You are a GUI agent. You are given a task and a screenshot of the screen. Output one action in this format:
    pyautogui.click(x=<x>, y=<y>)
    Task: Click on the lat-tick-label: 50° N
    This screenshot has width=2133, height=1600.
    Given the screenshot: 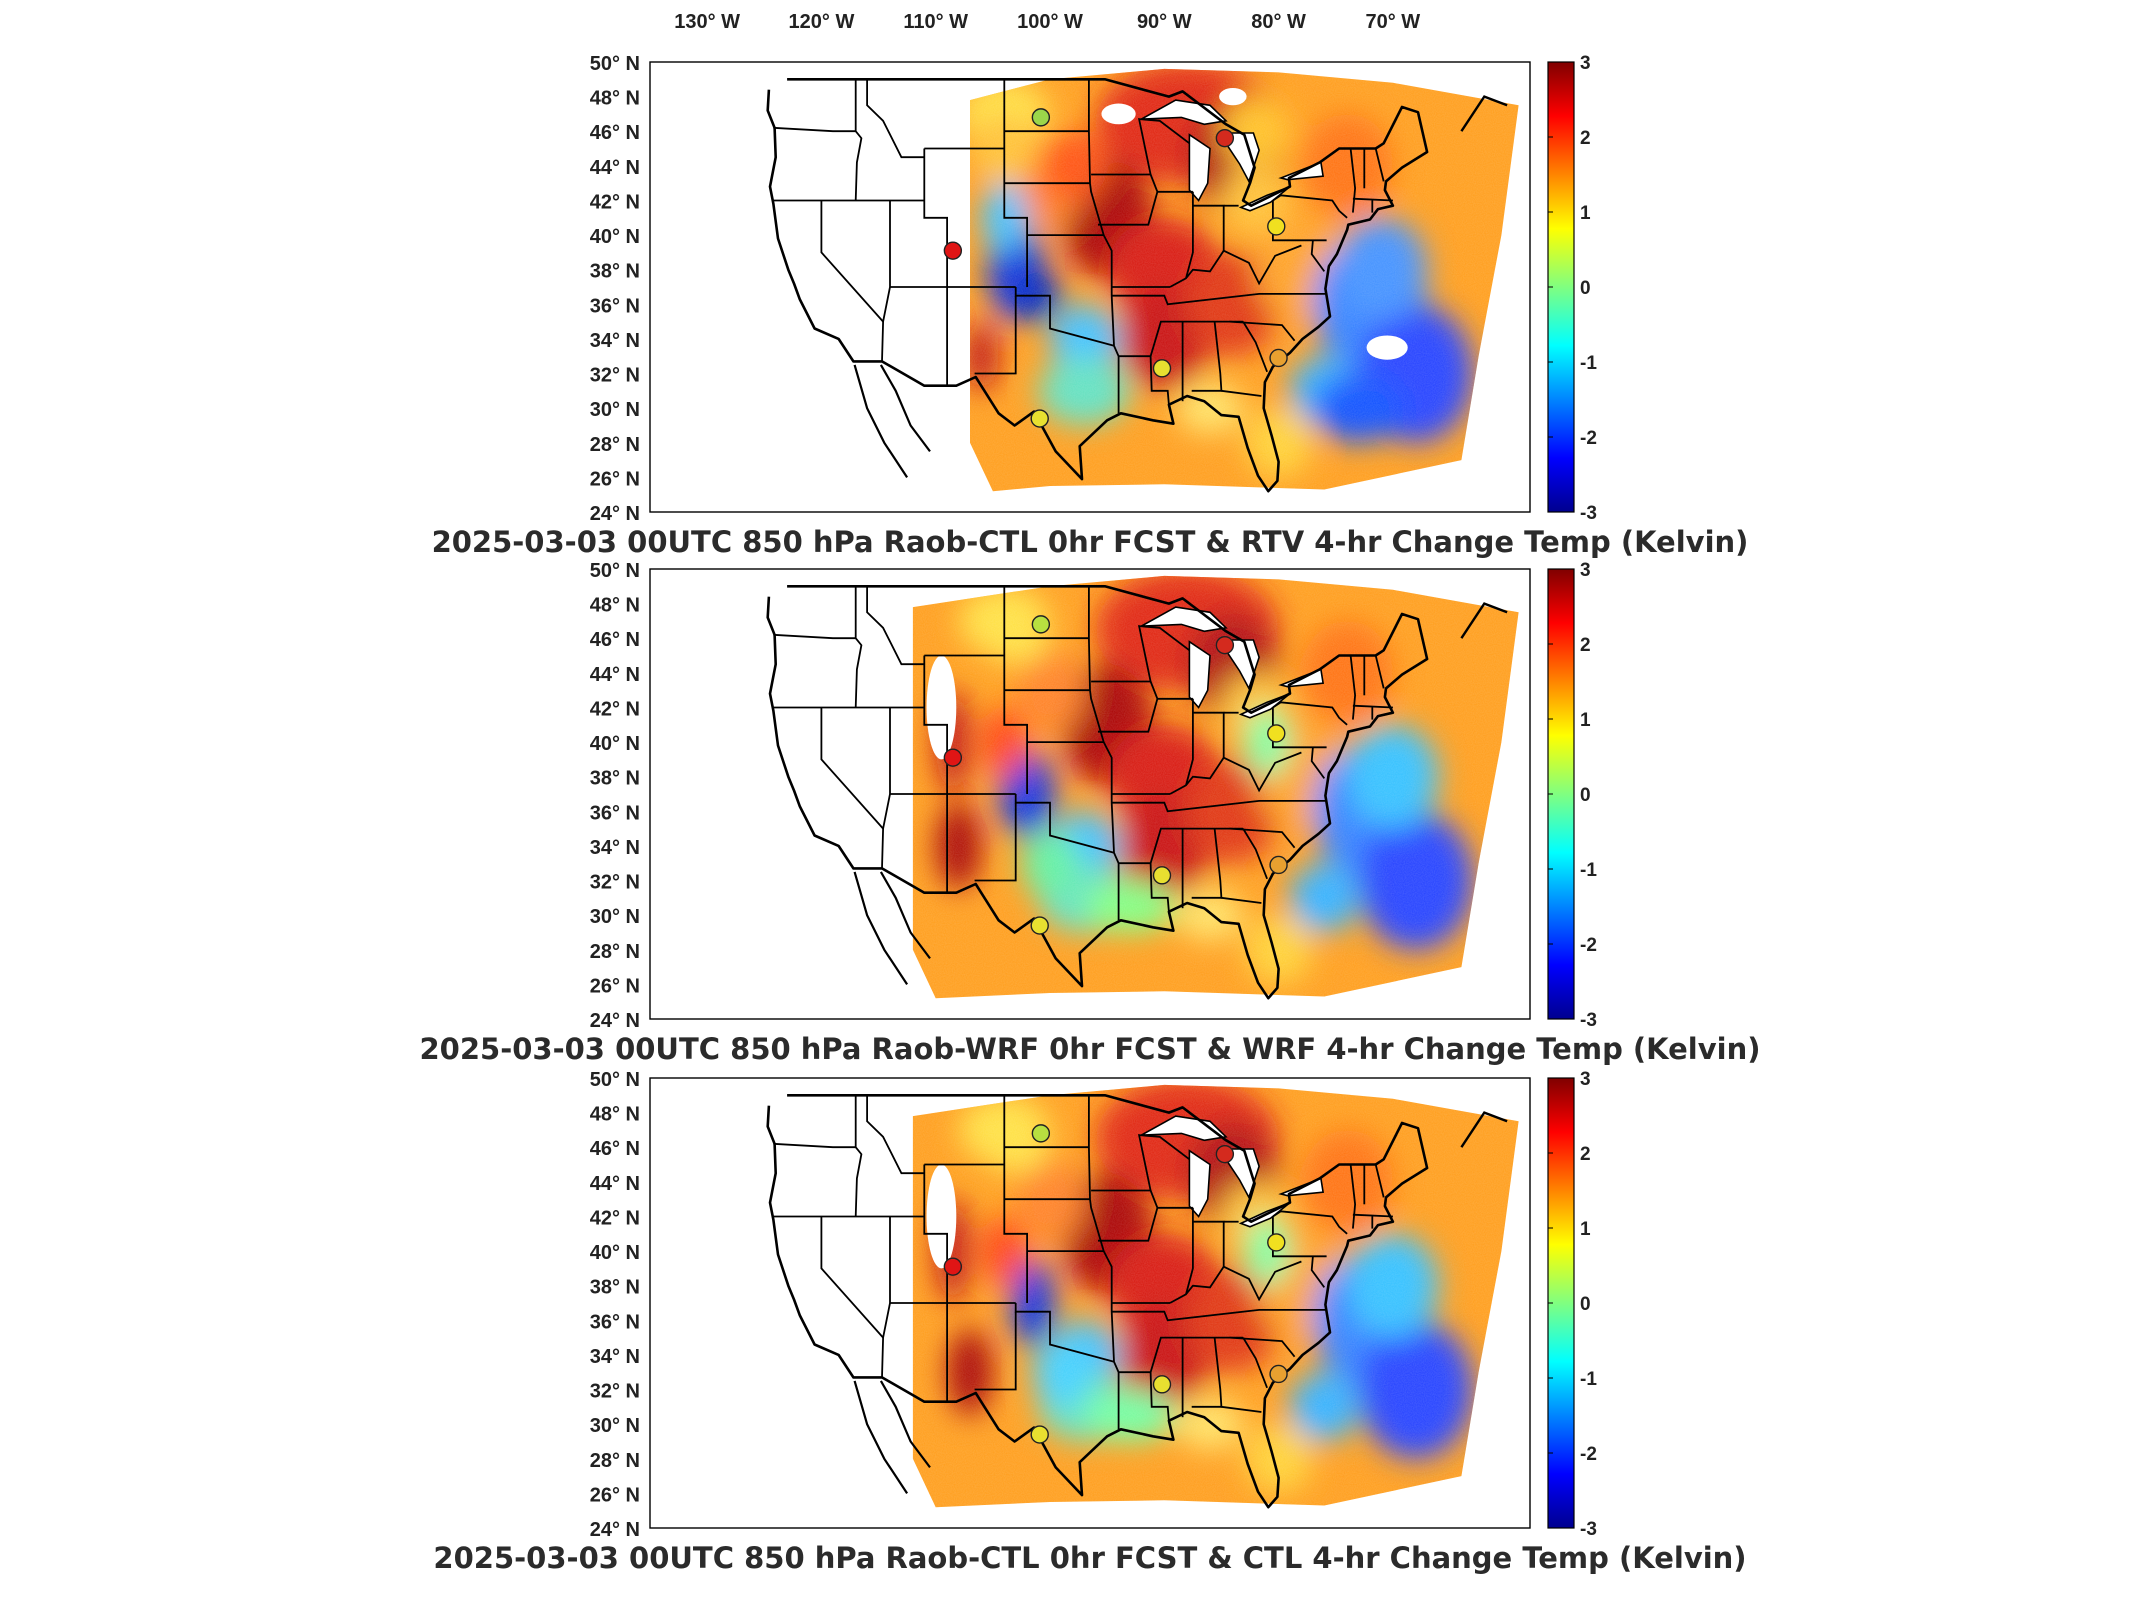 What is the action you would take?
    pyautogui.click(x=615, y=64)
    